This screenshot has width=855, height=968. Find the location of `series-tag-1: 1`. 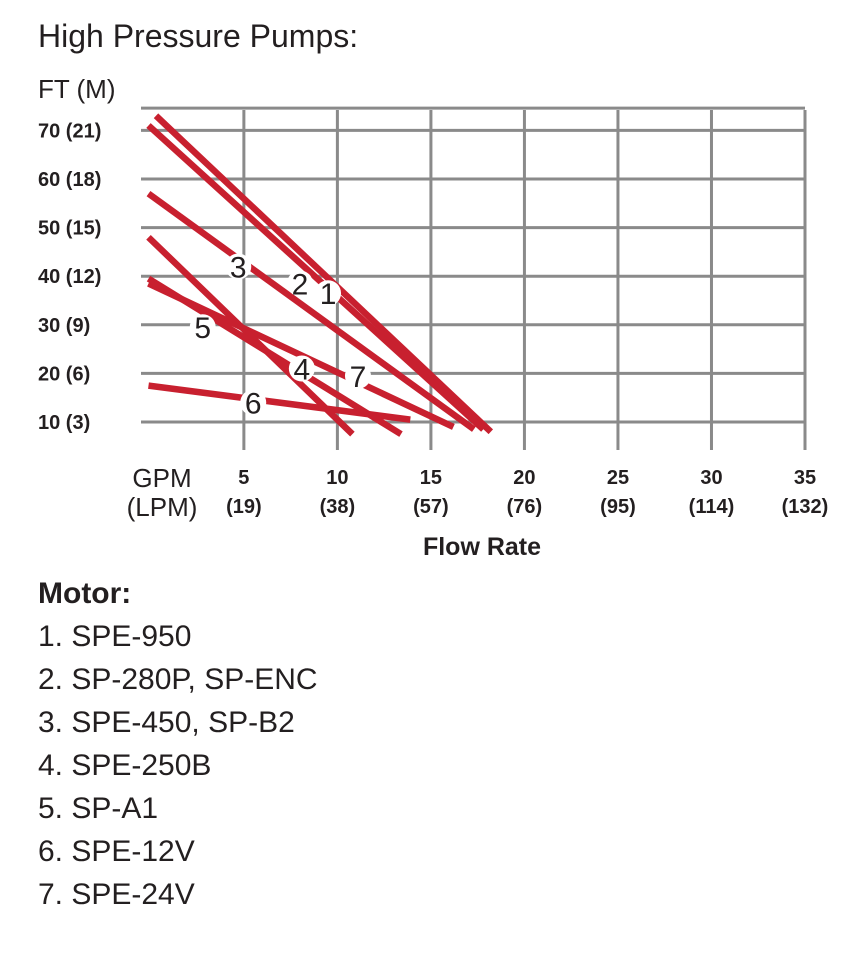

series-tag-1: 1 is located at coordinates (328, 294).